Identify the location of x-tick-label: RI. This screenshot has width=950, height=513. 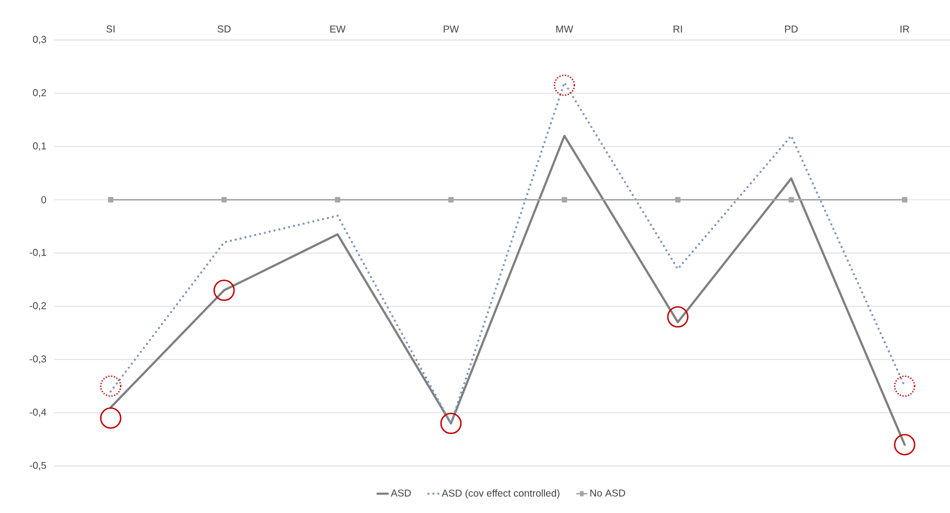
(678, 29).